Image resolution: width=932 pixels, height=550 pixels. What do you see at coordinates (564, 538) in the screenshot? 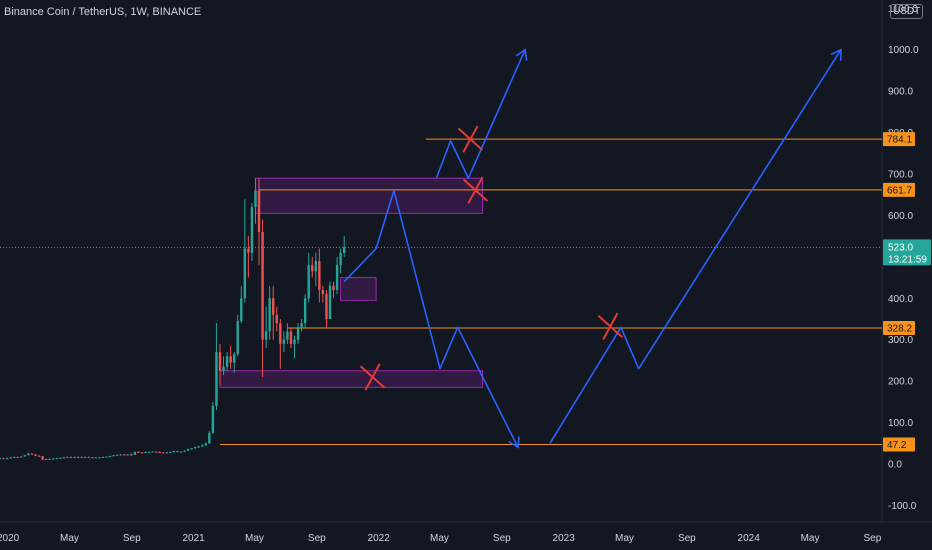
I see `x-tick-label: 2023` at bounding box center [564, 538].